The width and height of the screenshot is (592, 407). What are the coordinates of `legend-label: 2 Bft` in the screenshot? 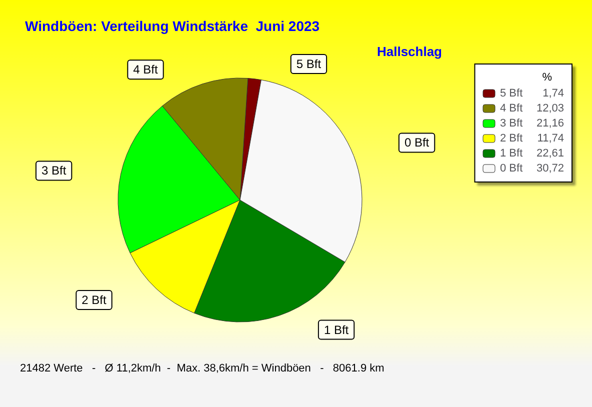 It's located at (511, 138).